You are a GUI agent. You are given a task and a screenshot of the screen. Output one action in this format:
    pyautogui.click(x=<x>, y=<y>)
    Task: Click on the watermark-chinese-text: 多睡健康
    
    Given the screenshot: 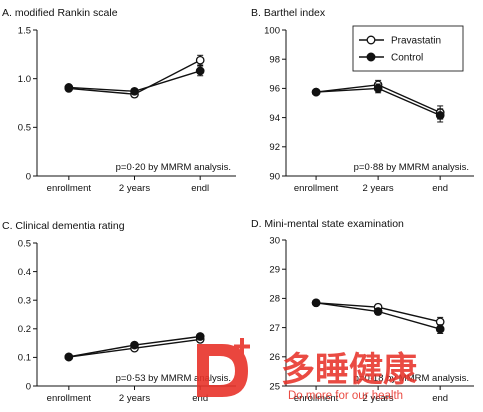 What is the action you would take?
    pyautogui.click(x=349, y=369)
    